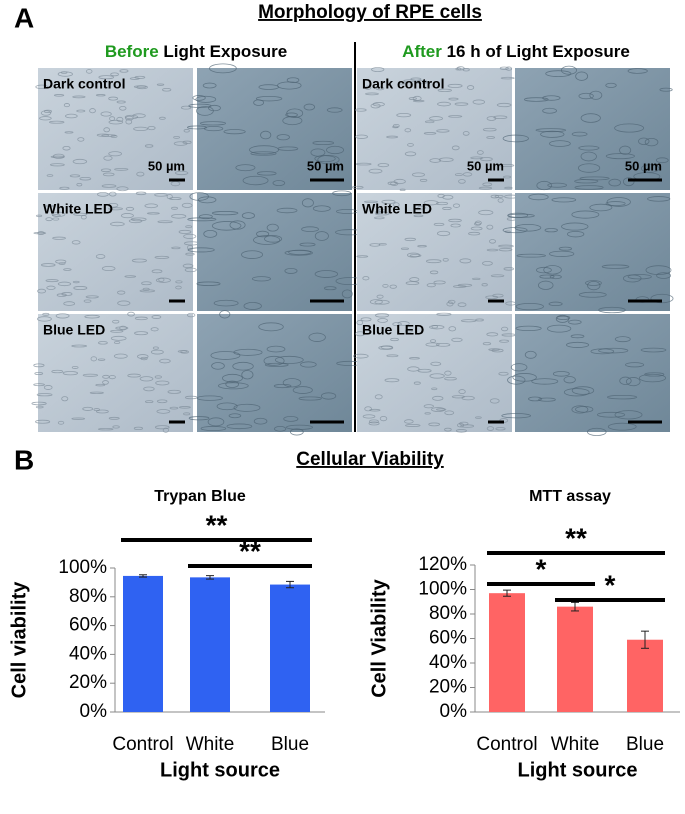  What do you see at coordinates (422, 51) in the screenshot?
I see `header-highlight: After` at bounding box center [422, 51].